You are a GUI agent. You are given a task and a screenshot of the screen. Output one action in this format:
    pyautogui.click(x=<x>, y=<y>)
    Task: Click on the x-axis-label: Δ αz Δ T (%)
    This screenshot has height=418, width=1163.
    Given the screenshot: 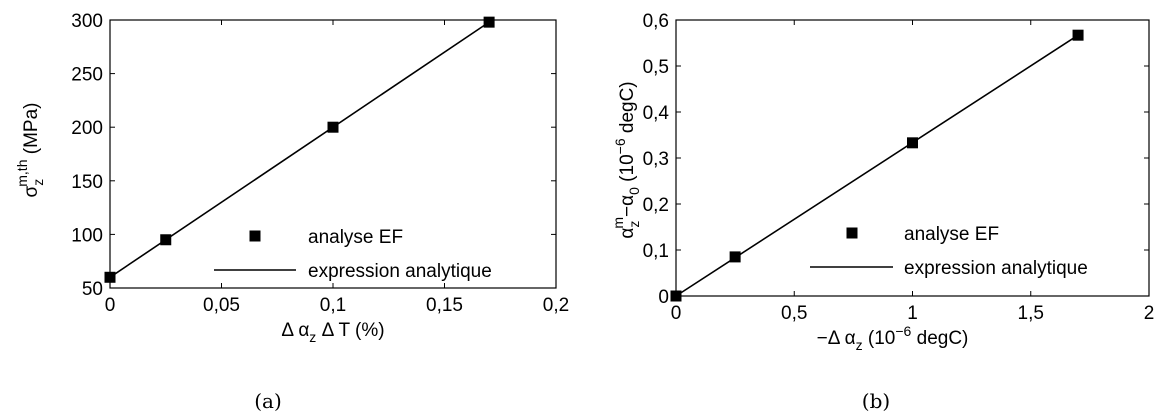 What is the action you would take?
    pyautogui.click(x=332, y=332)
    